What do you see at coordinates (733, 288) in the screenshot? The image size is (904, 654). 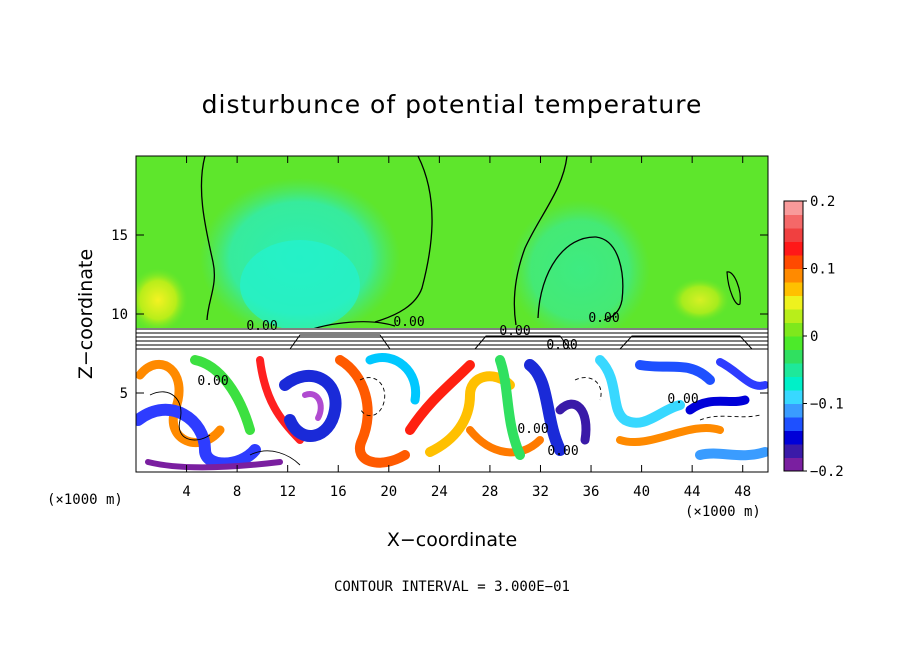 I see `contour-small-loop` at bounding box center [733, 288].